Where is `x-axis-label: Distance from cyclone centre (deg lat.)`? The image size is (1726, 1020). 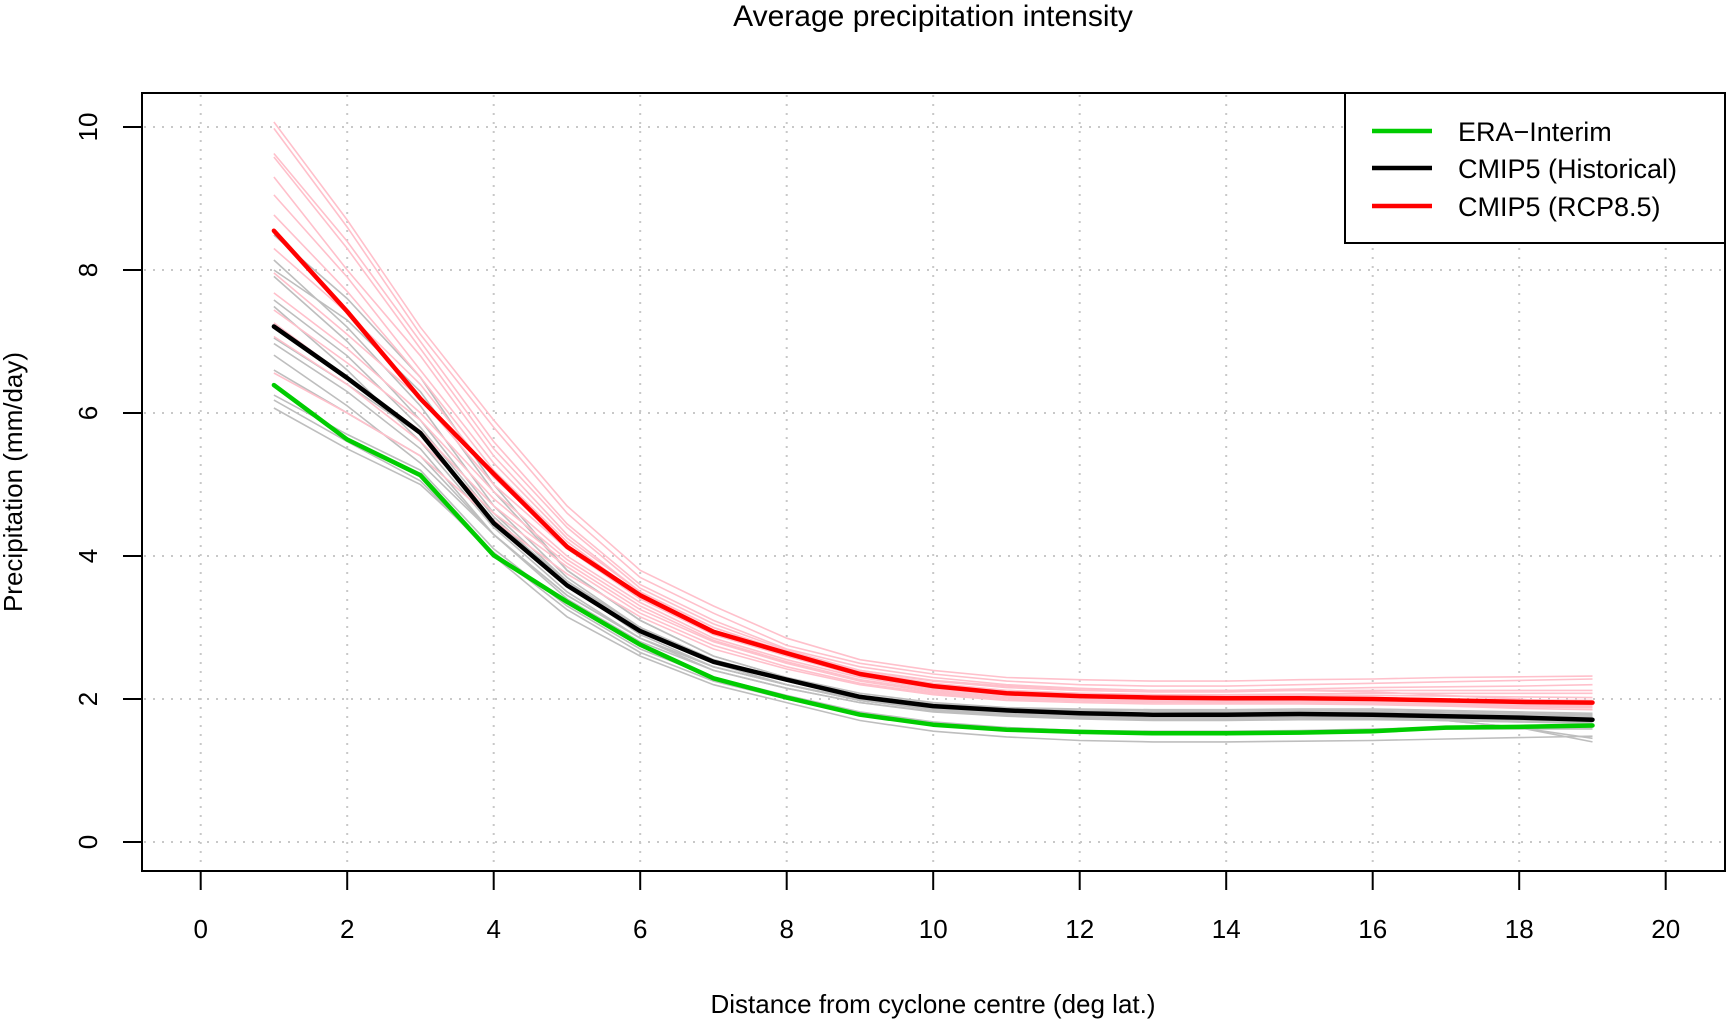 x-axis-label: Distance from cyclone centre (deg lat.) is located at coordinates (932, 1004).